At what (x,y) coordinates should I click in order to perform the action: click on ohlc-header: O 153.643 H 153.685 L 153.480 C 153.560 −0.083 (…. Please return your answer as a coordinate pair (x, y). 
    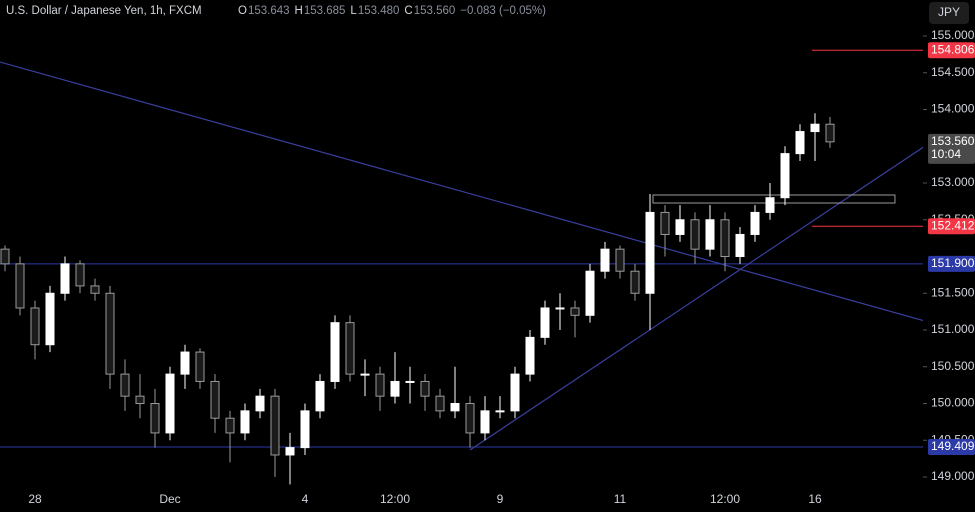
    Looking at the image, I should click on (392, 11).